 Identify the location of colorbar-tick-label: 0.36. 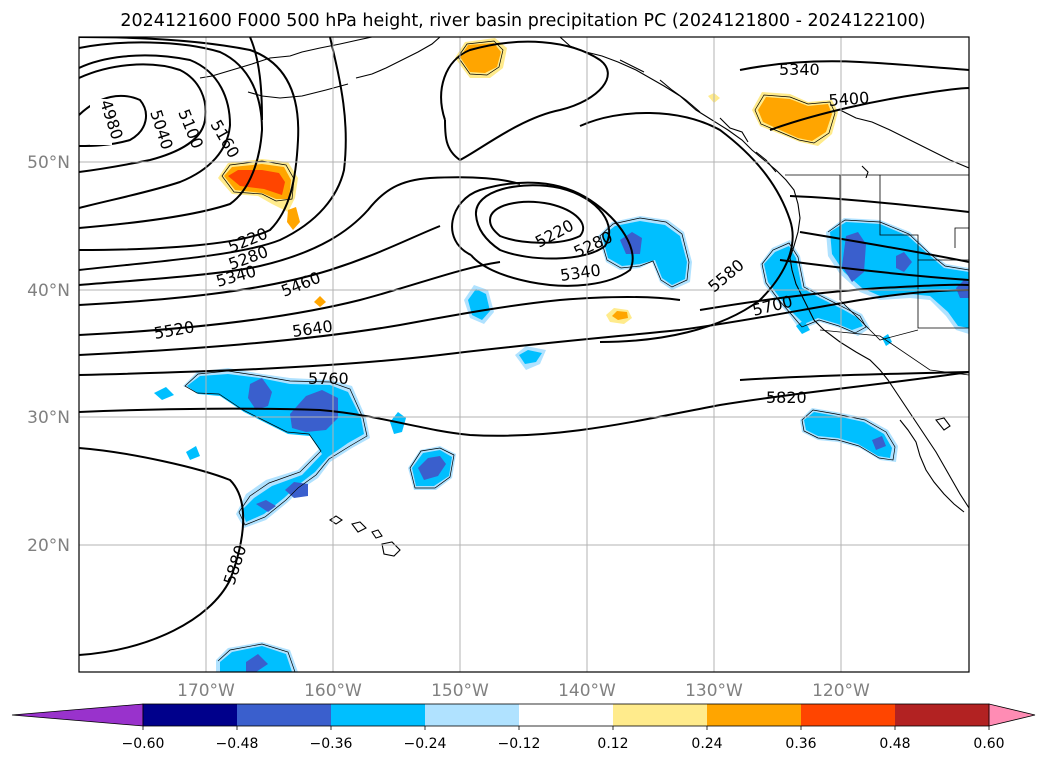
(800, 744).